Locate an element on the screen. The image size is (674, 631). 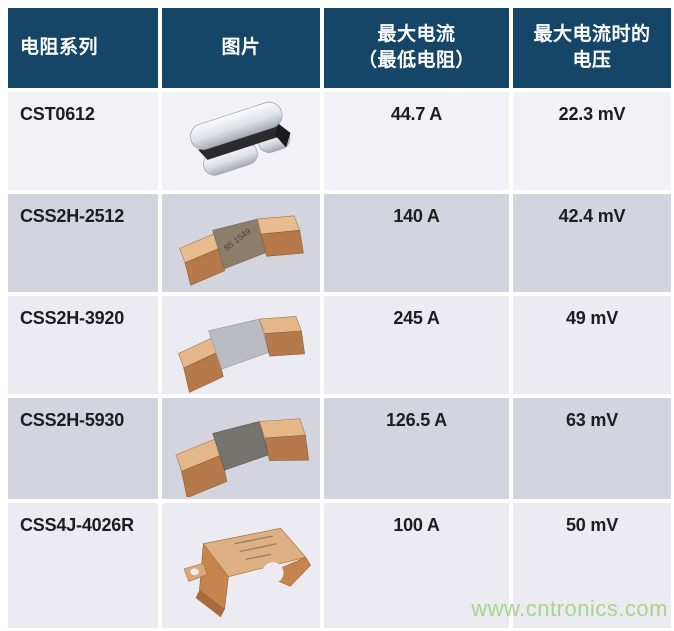
header-voltage: 最大电流时的 电压 is located at coordinates (592, 48).